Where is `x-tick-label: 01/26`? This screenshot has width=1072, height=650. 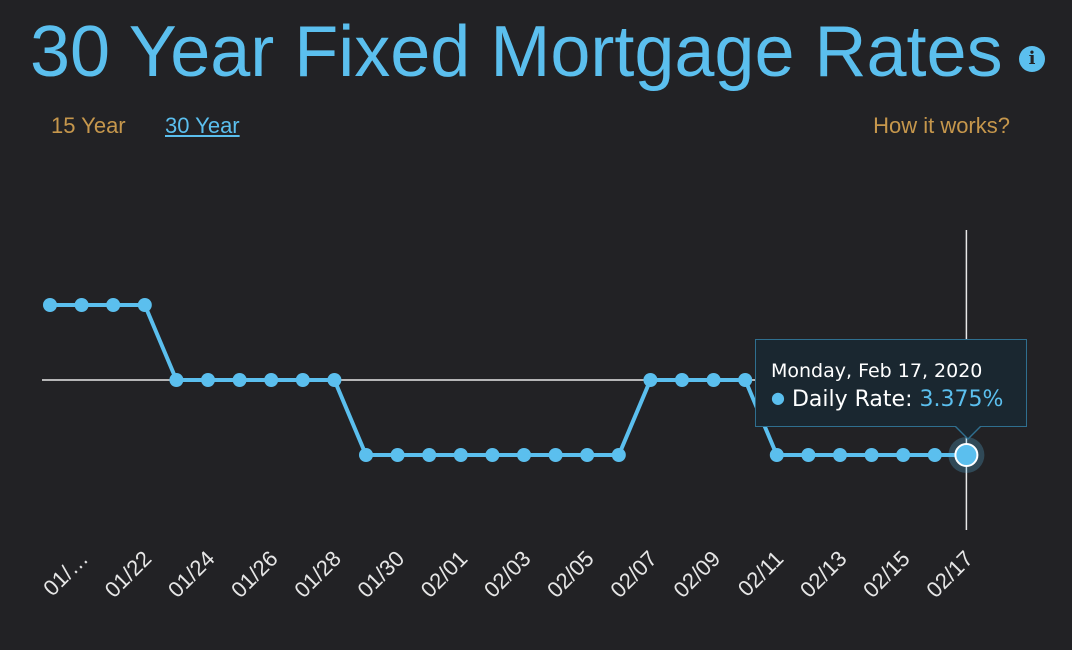
x-tick-label: 01/26 is located at coordinates (254, 574).